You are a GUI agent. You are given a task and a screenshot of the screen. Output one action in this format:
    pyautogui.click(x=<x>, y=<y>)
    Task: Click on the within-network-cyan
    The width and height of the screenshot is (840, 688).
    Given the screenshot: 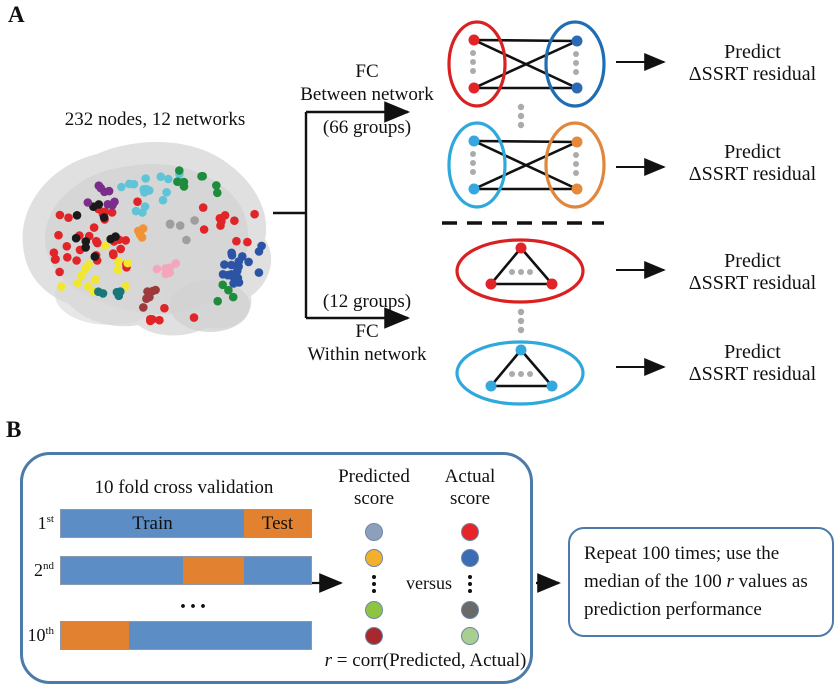 What is the action you would take?
    pyautogui.click(x=520, y=373)
    